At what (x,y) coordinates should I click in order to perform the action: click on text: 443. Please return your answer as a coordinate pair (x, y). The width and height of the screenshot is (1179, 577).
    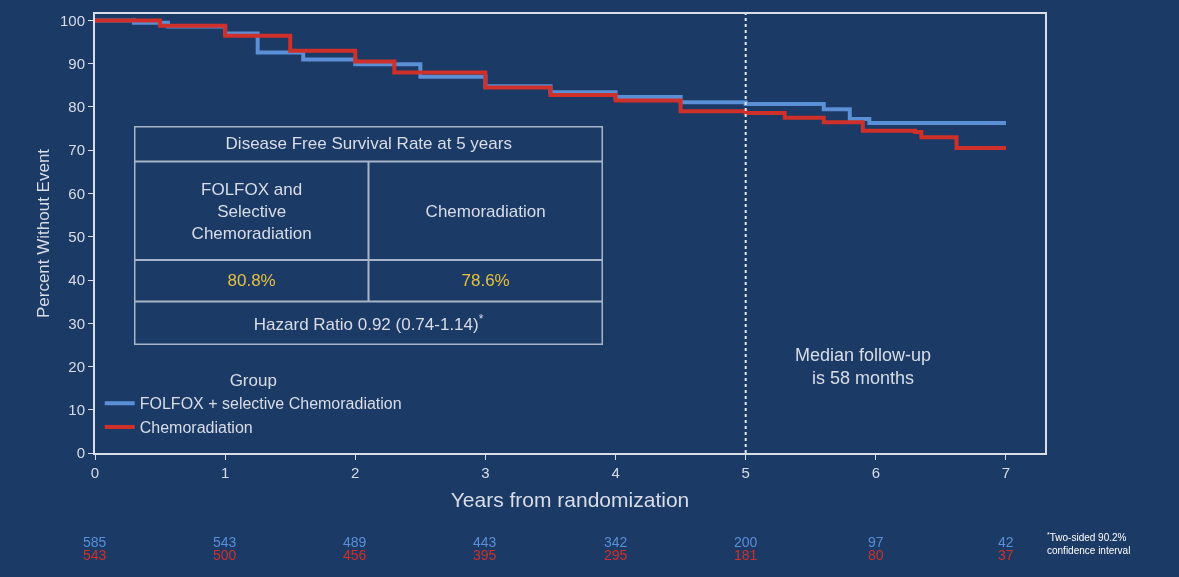
    Looking at the image, I should click on (485, 542).